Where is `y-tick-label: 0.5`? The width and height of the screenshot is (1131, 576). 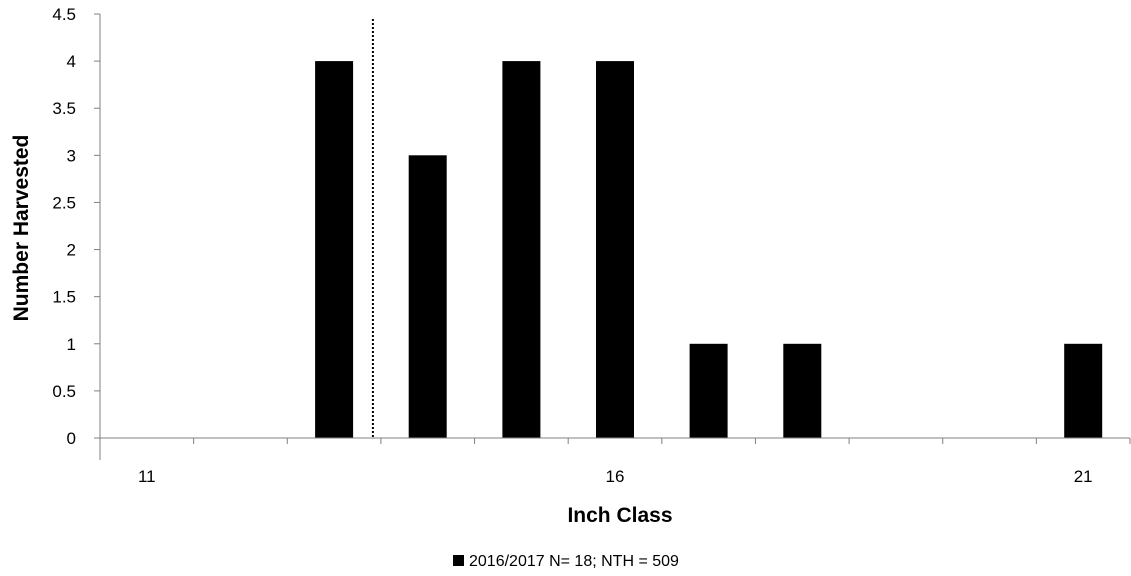 y-tick-label: 0.5 is located at coordinates (64, 391).